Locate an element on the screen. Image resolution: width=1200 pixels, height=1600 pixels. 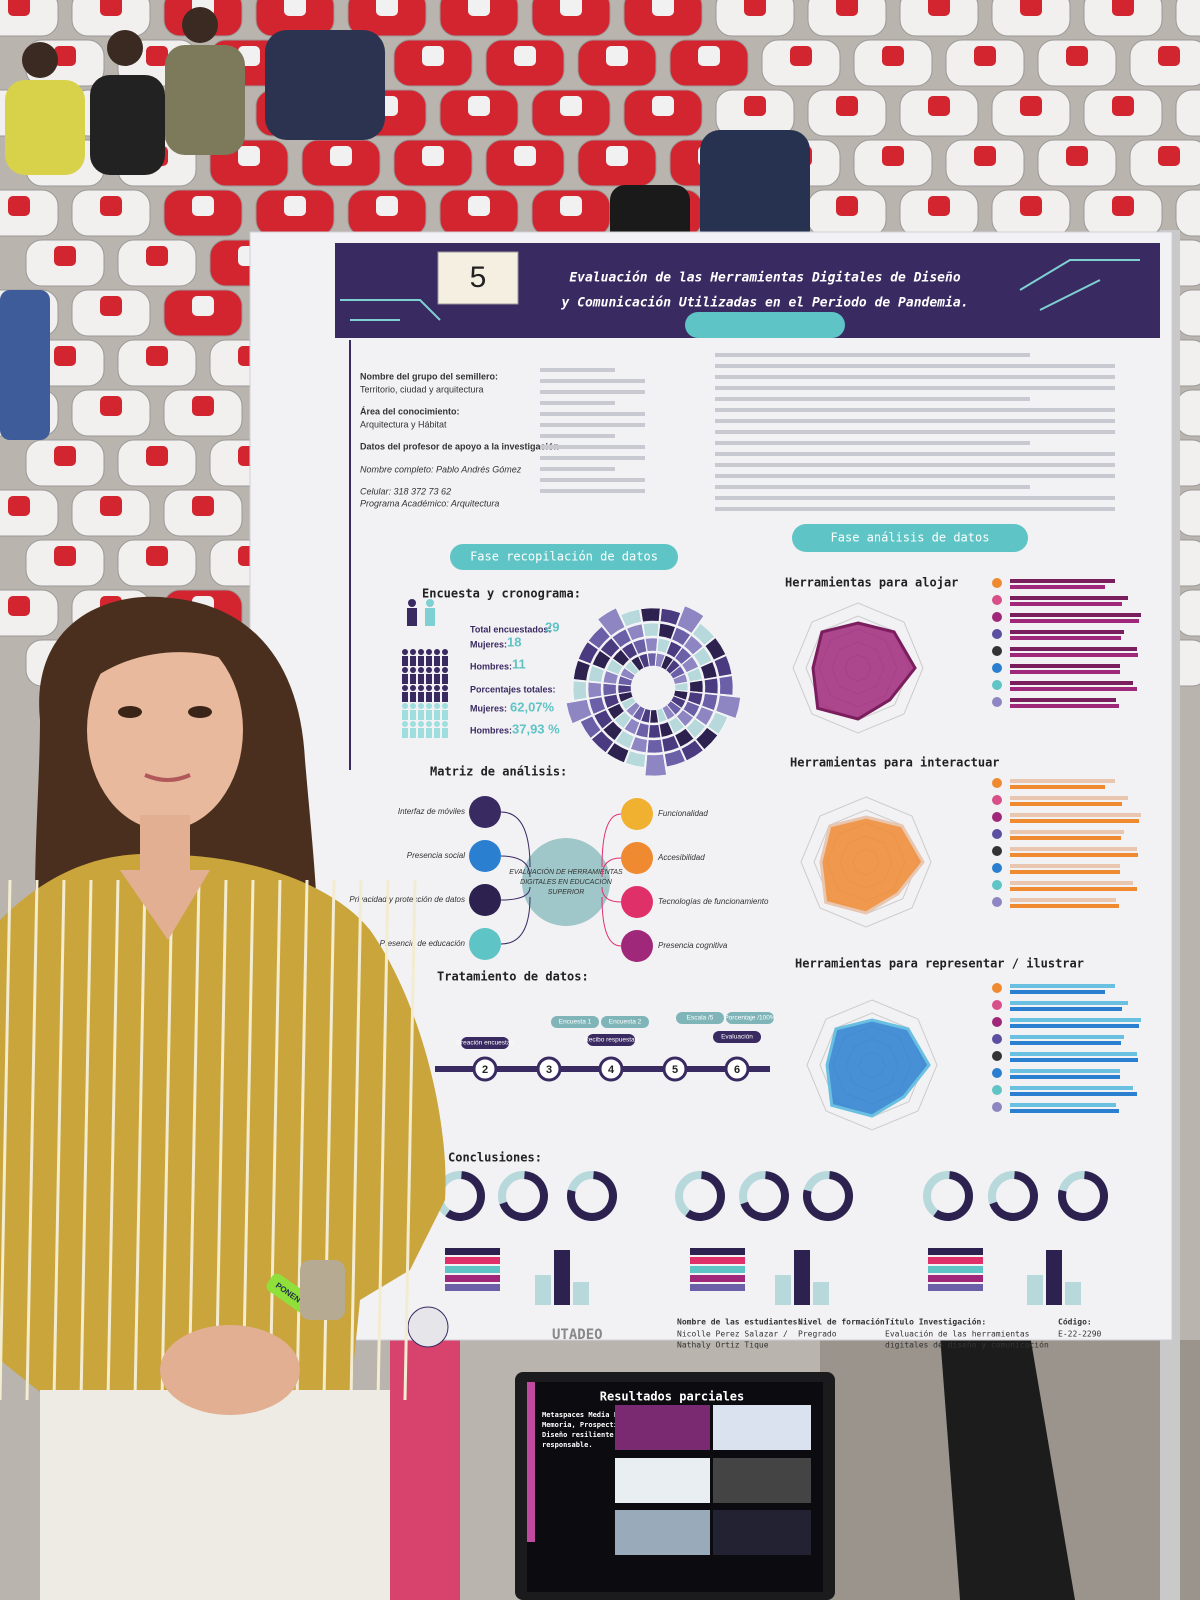
phase-label: Fase recopilación de datos is located at coordinates (564, 557).